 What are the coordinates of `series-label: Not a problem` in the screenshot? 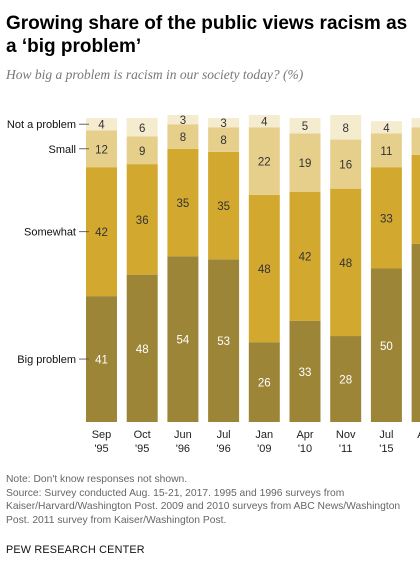 It's located at (41, 125).